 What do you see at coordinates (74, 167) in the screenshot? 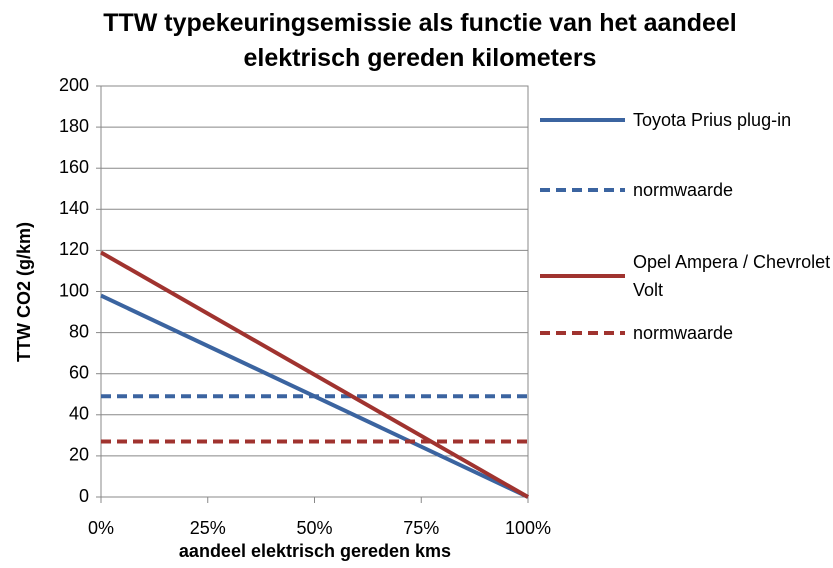
I see `y-tick-label: 160` at bounding box center [74, 167].